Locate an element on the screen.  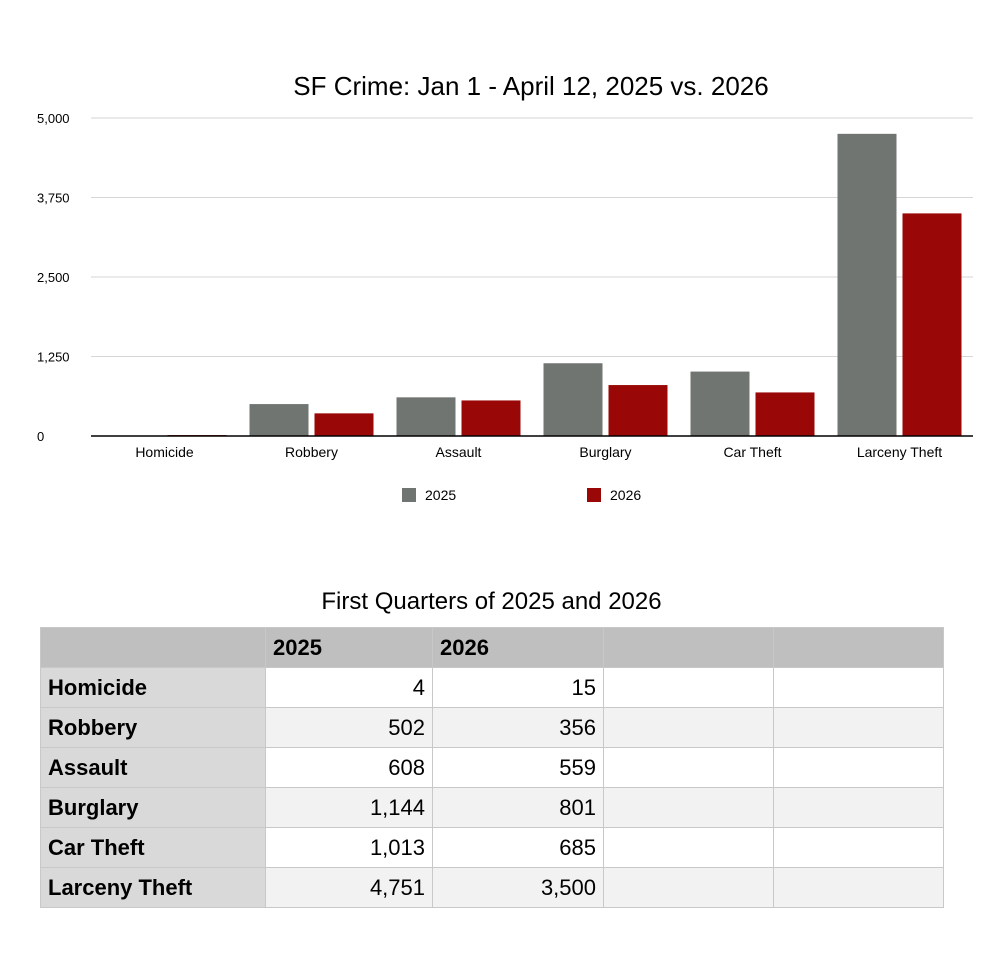
row-label: Robbery is located at coordinates (153, 727).